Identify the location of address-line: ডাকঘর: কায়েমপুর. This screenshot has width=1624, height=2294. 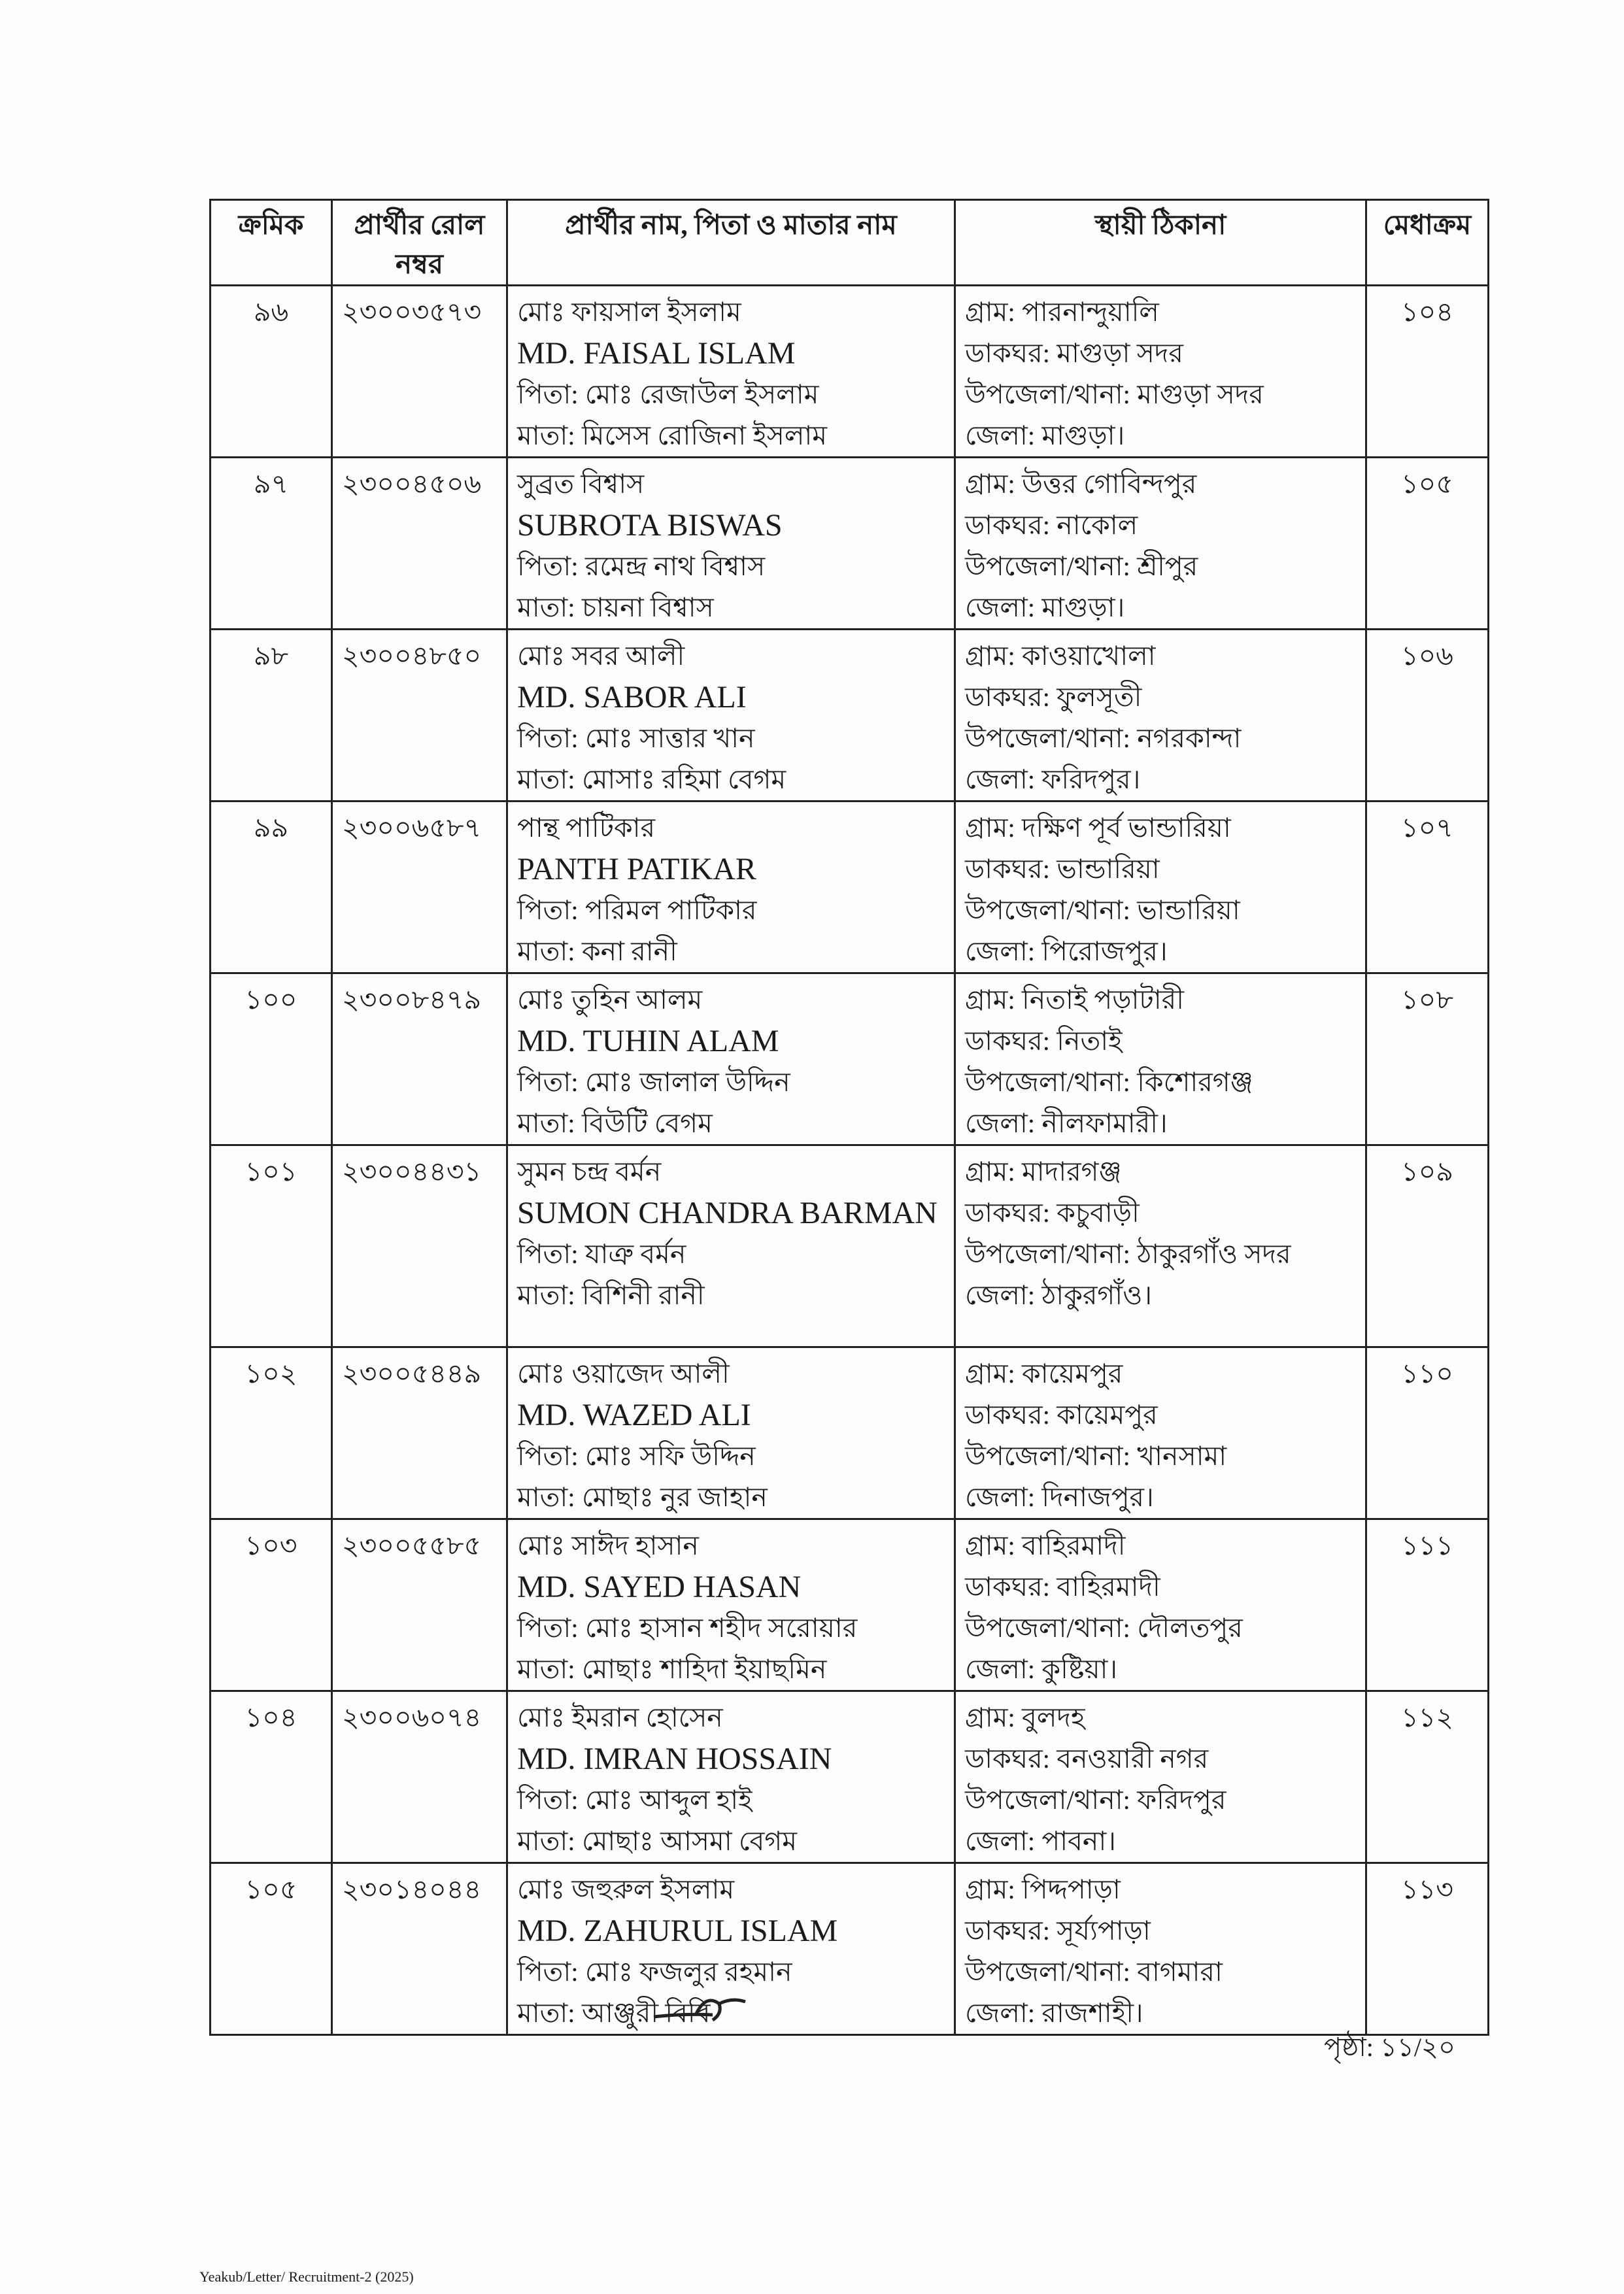
(1061, 1415).